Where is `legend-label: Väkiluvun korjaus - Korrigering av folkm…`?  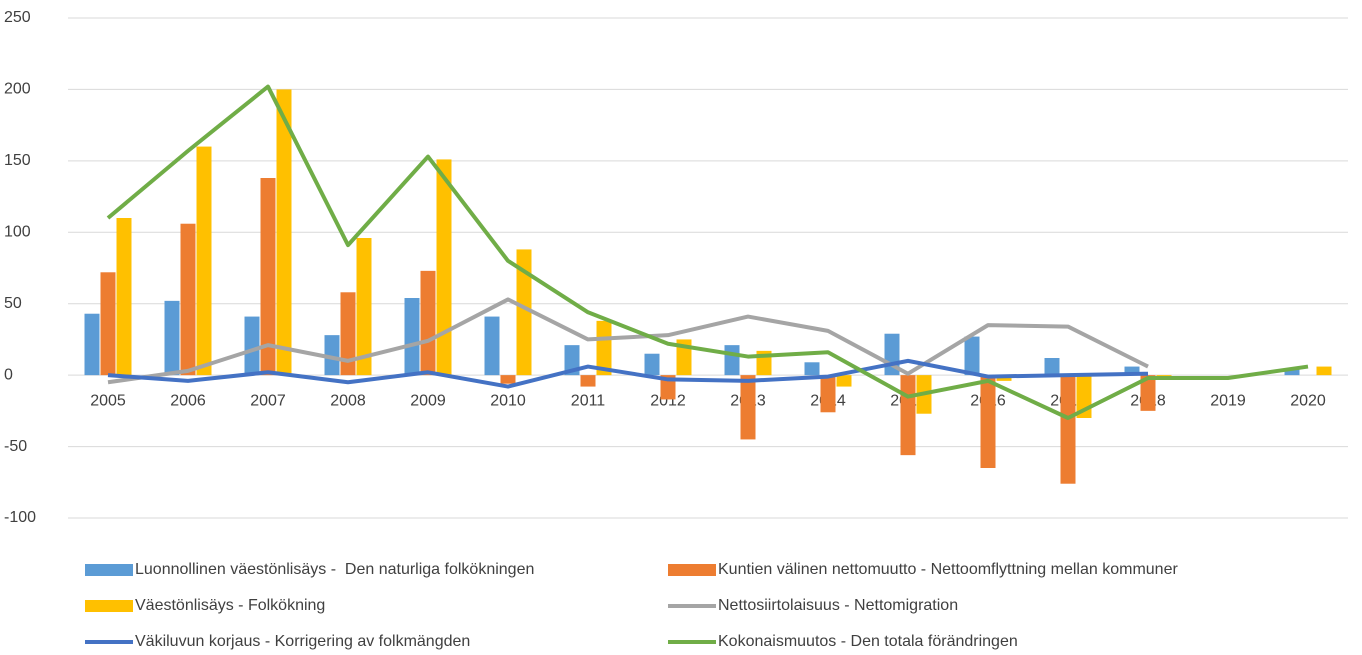 legend-label: Väkiluvun korjaus - Korrigering av folkm… is located at coordinates (302, 641).